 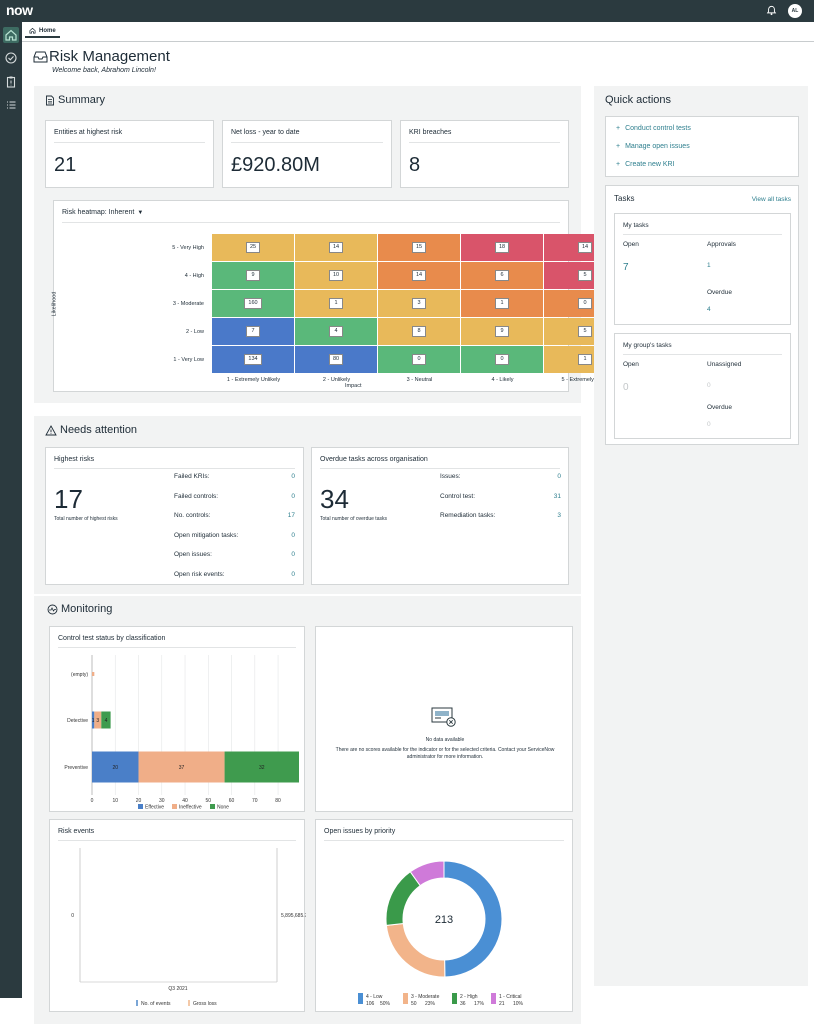 What do you see at coordinates (253, 247) in the screenshot?
I see `heatmap-cell: 25` at bounding box center [253, 247].